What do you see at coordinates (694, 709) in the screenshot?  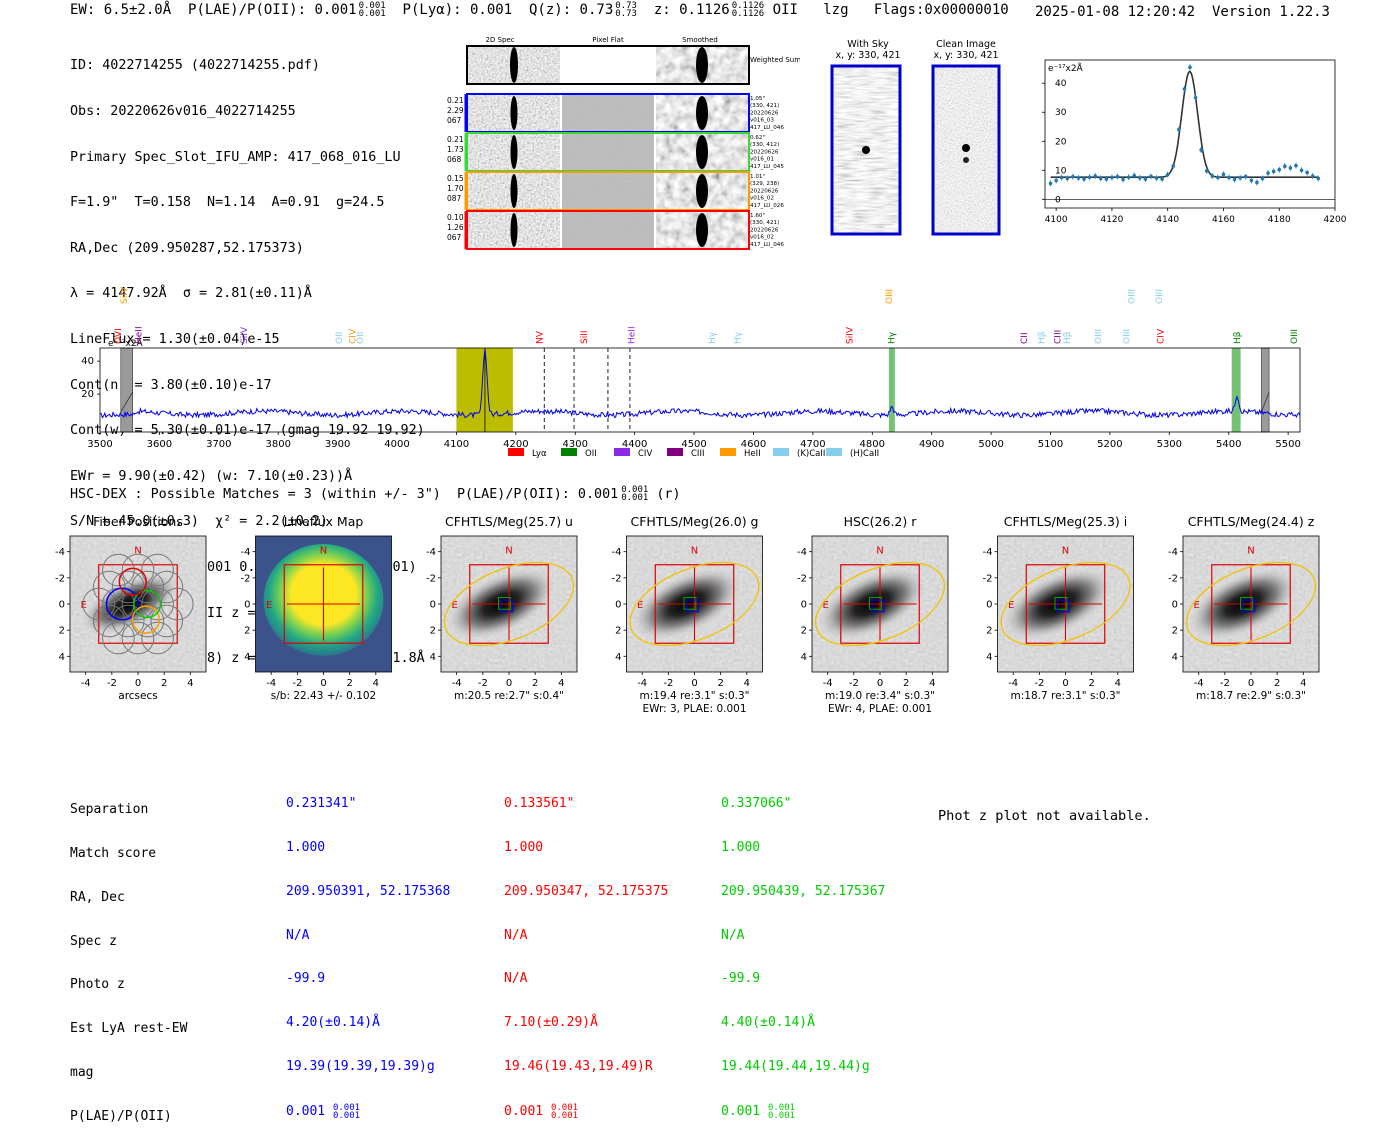 I see `cutout-caption: EWr: 3, PLAE: 0.001` at bounding box center [694, 709].